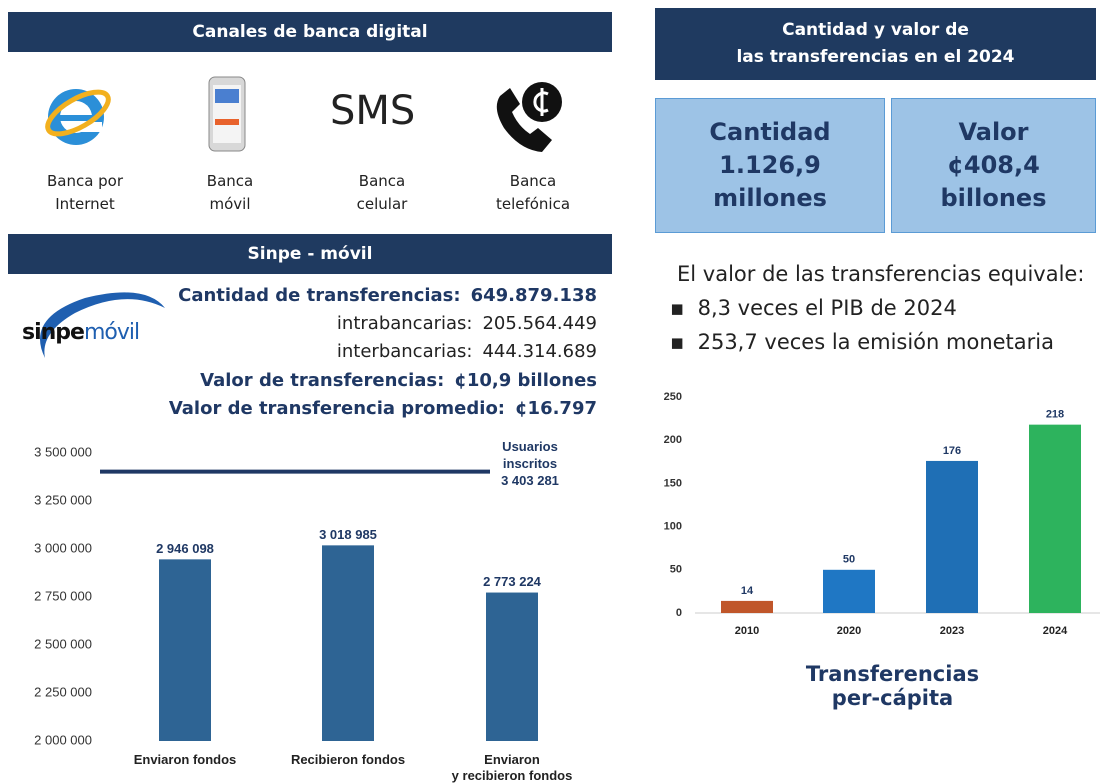 The height and width of the screenshot is (784, 1104). I want to click on bullet: ▪ 253,7 veces la emisión monetaria, so click(862, 342).